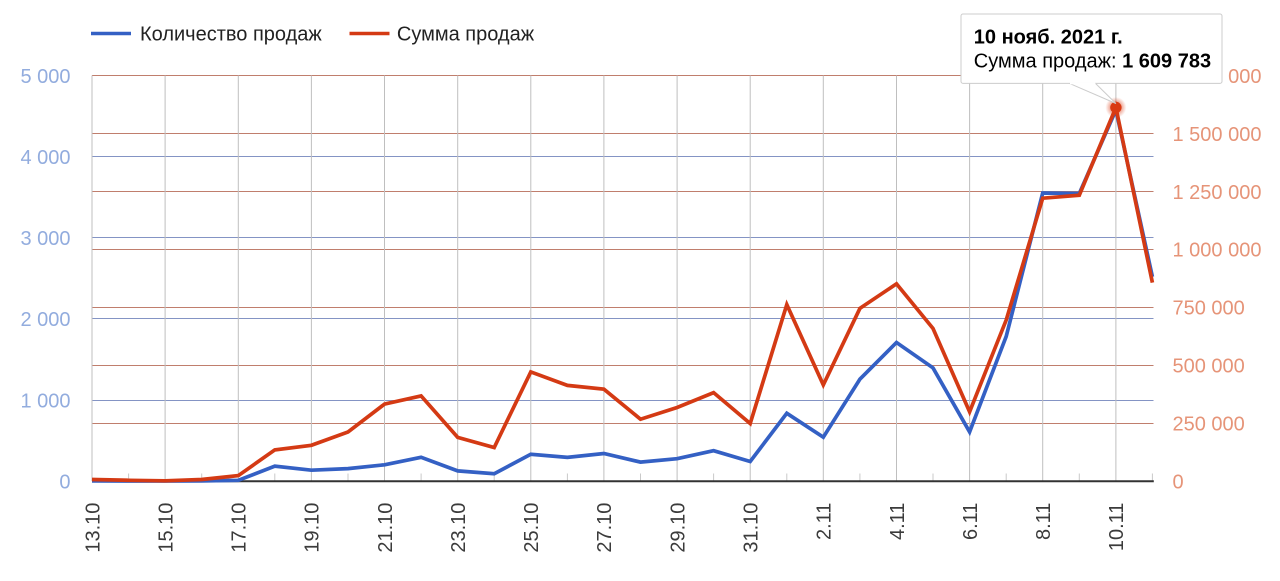 The width and height of the screenshot is (1280, 581). Describe the element at coordinates (459, 528) in the screenshot. I see `svg-text: 23.10` at that location.